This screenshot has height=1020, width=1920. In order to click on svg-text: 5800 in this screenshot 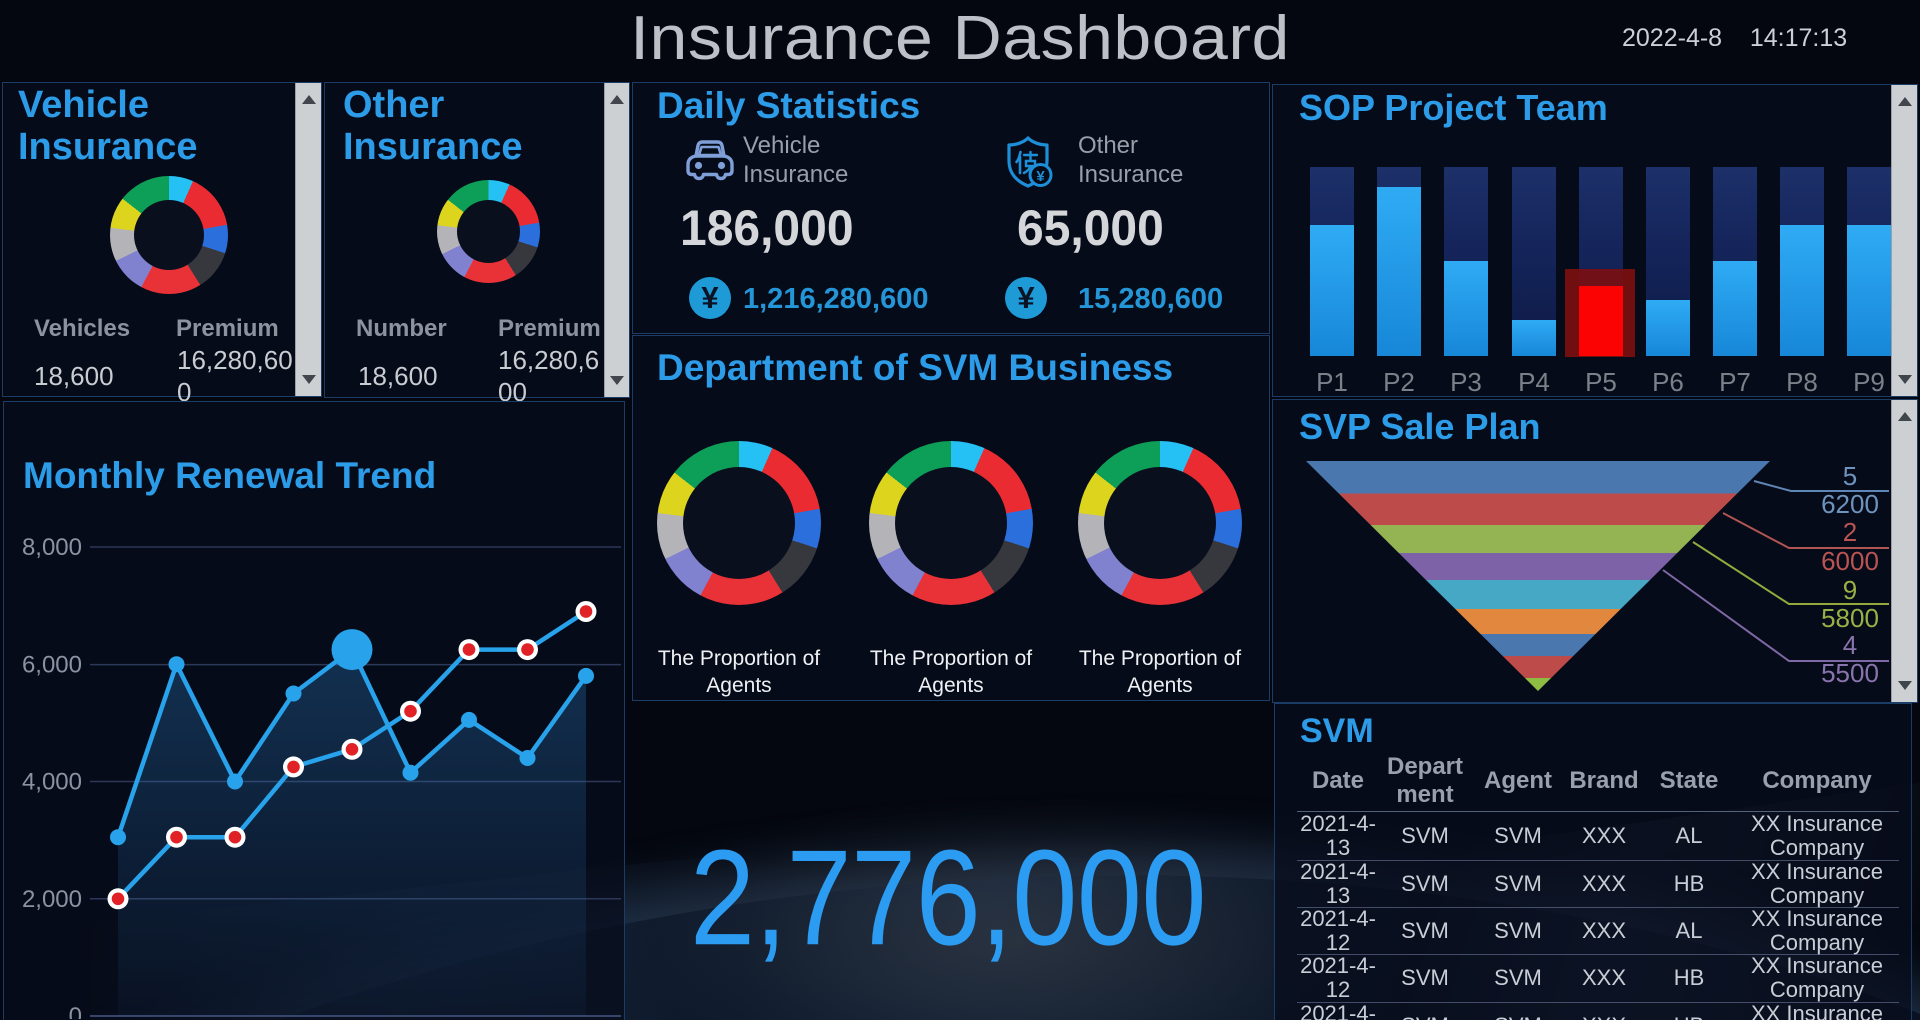, I will do `click(1850, 618)`.